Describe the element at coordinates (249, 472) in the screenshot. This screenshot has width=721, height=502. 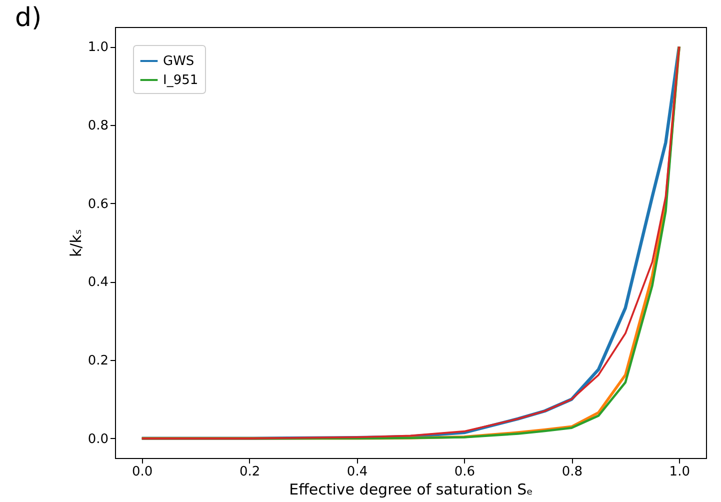
I see `x-tick-label: 0.2` at that location.